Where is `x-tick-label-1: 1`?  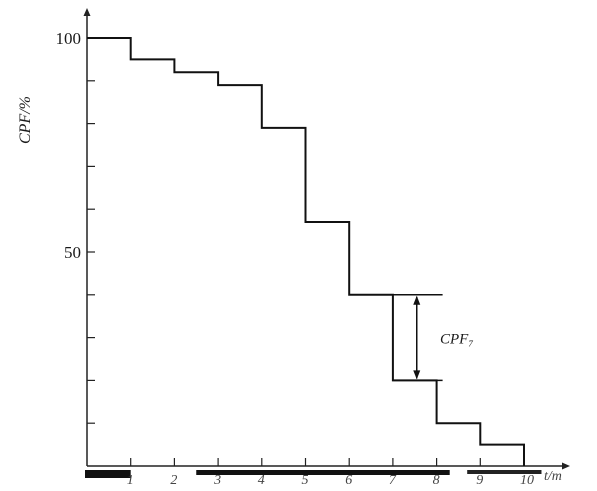 x-tick-label-1: 1 is located at coordinates (130, 480).